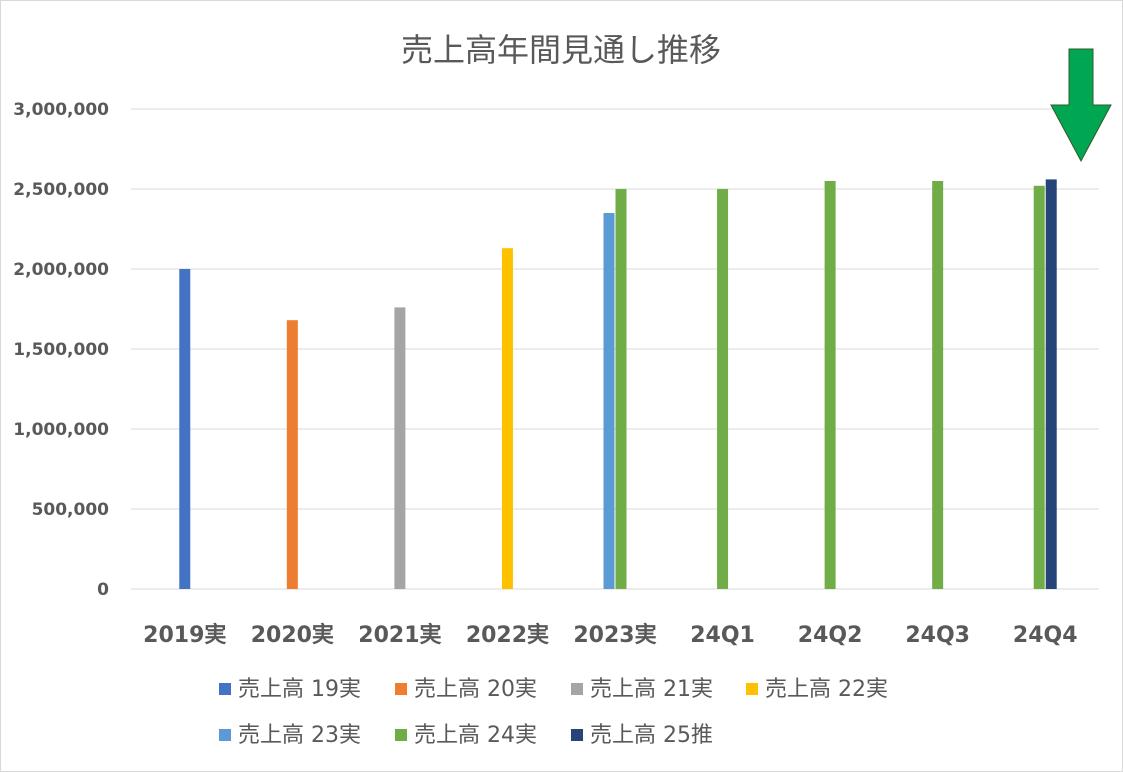 This screenshot has width=1123, height=772. What do you see at coordinates (937, 635) in the screenshot?
I see `x-tick-label: 24Q3` at bounding box center [937, 635].